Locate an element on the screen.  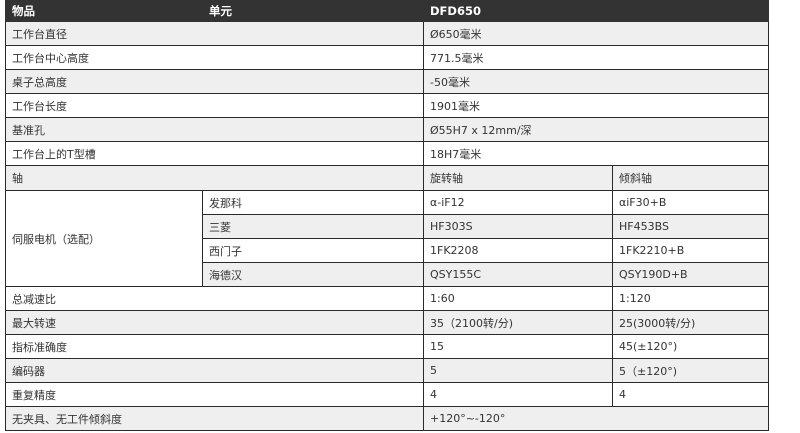
row-value: +120°~-120° is located at coordinates (596, 418).